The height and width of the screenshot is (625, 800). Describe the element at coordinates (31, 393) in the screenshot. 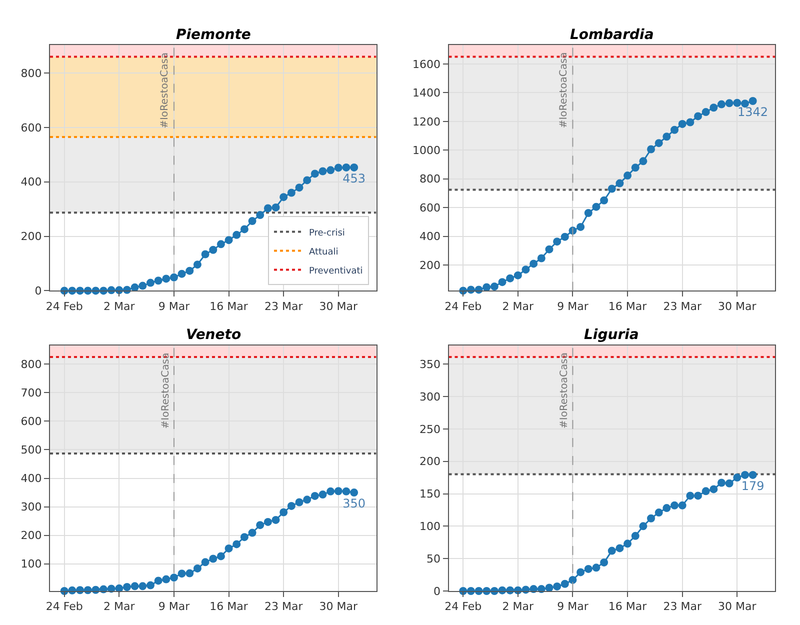

I see `y-tick-label: 700` at that location.